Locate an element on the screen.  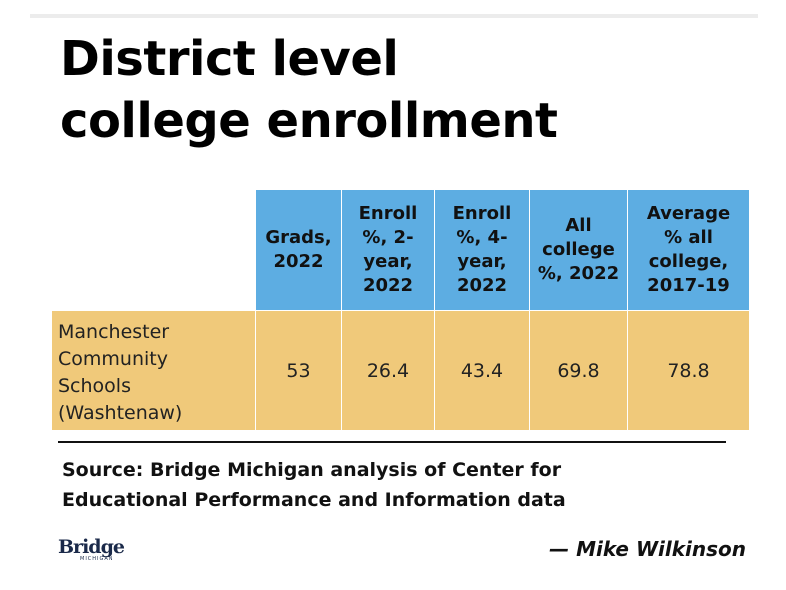
title-line-2: college enrollment is located at coordinates (309, 121).